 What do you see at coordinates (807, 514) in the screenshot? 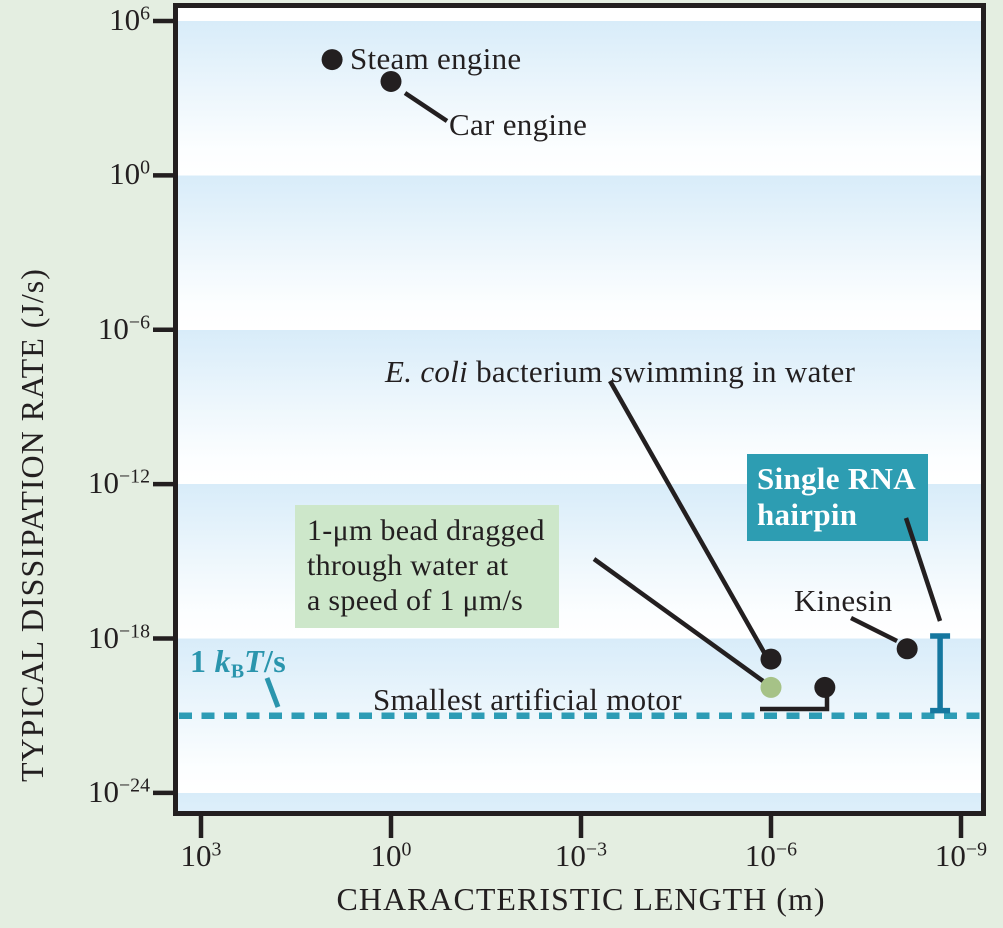
I see `rna-annotation-line2: hairpin` at bounding box center [807, 514].